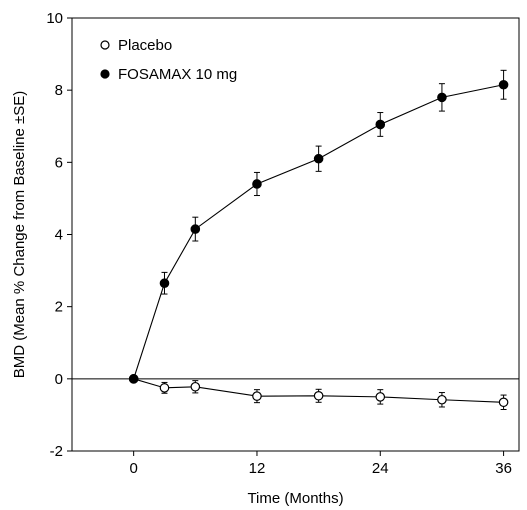  What do you see at coordinates (54, 18) in the screenshot?
I see `y-tick-label: 10` at bounding box center [54, 18].